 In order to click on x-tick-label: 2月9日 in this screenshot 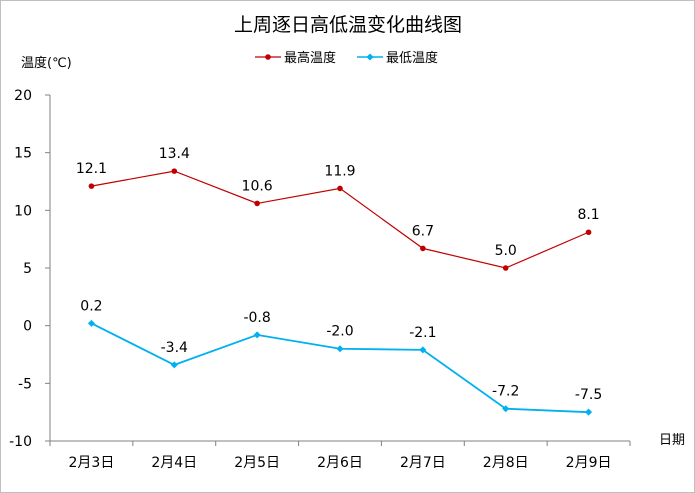, I will do `click(589, 463)`.